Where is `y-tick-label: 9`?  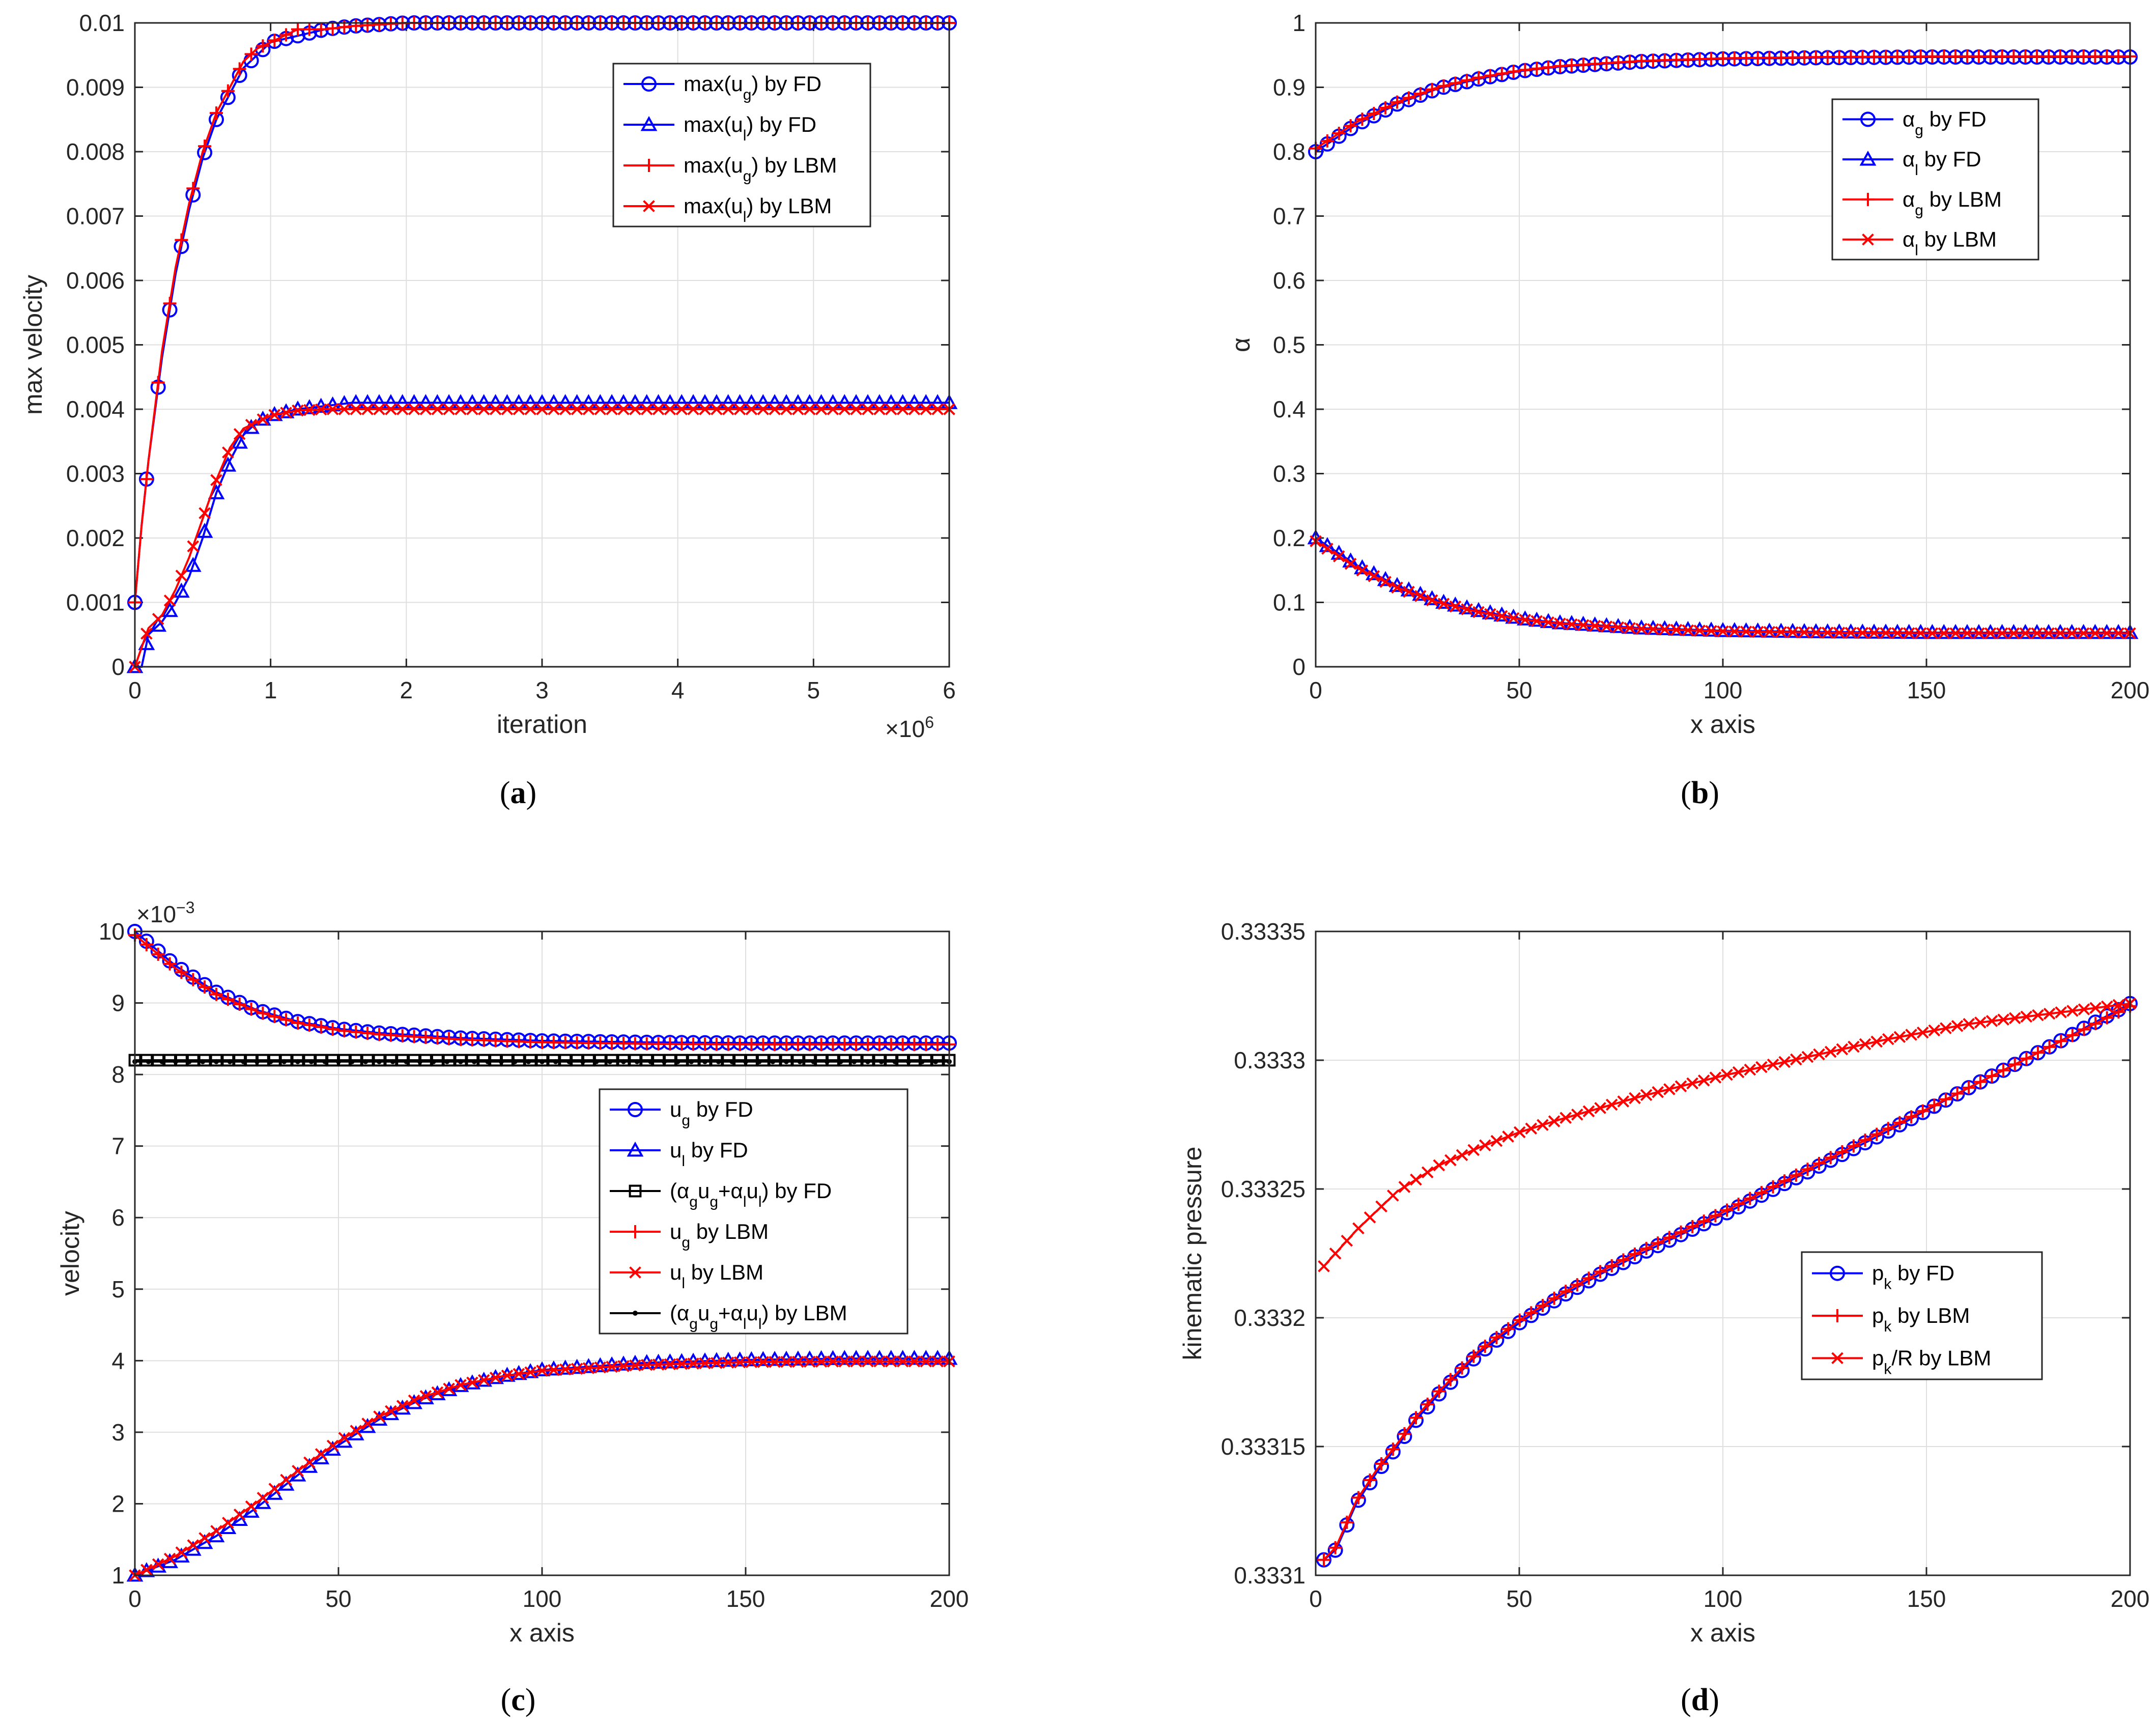
y-tick-label: 9 is located at coordinates (118, 1003).